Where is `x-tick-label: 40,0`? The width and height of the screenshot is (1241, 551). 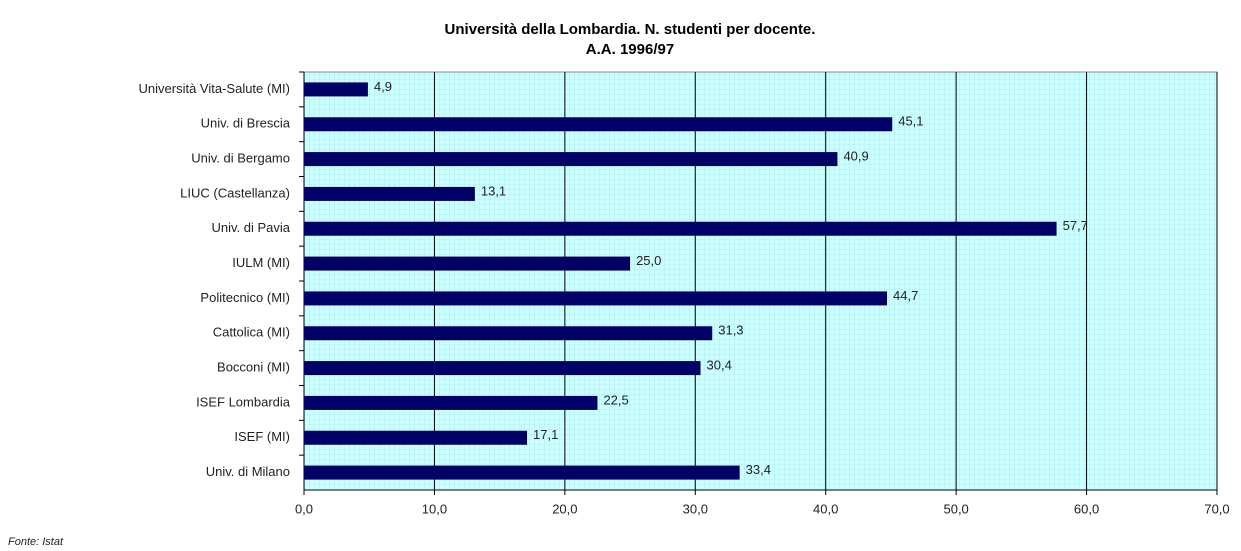 x-tick-label: 40,0 is located at coordinates (825, 508).